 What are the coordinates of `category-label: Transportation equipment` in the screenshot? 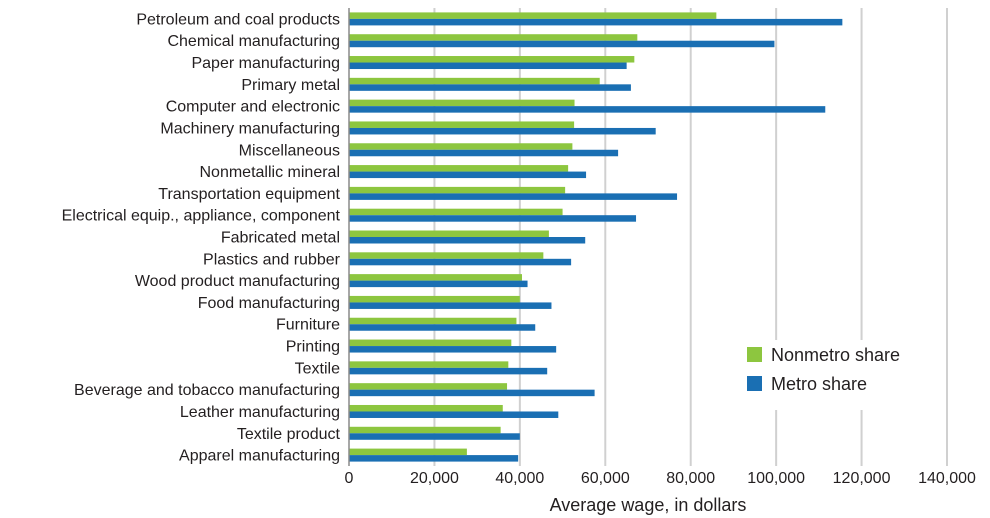 It's located at (249, 194).